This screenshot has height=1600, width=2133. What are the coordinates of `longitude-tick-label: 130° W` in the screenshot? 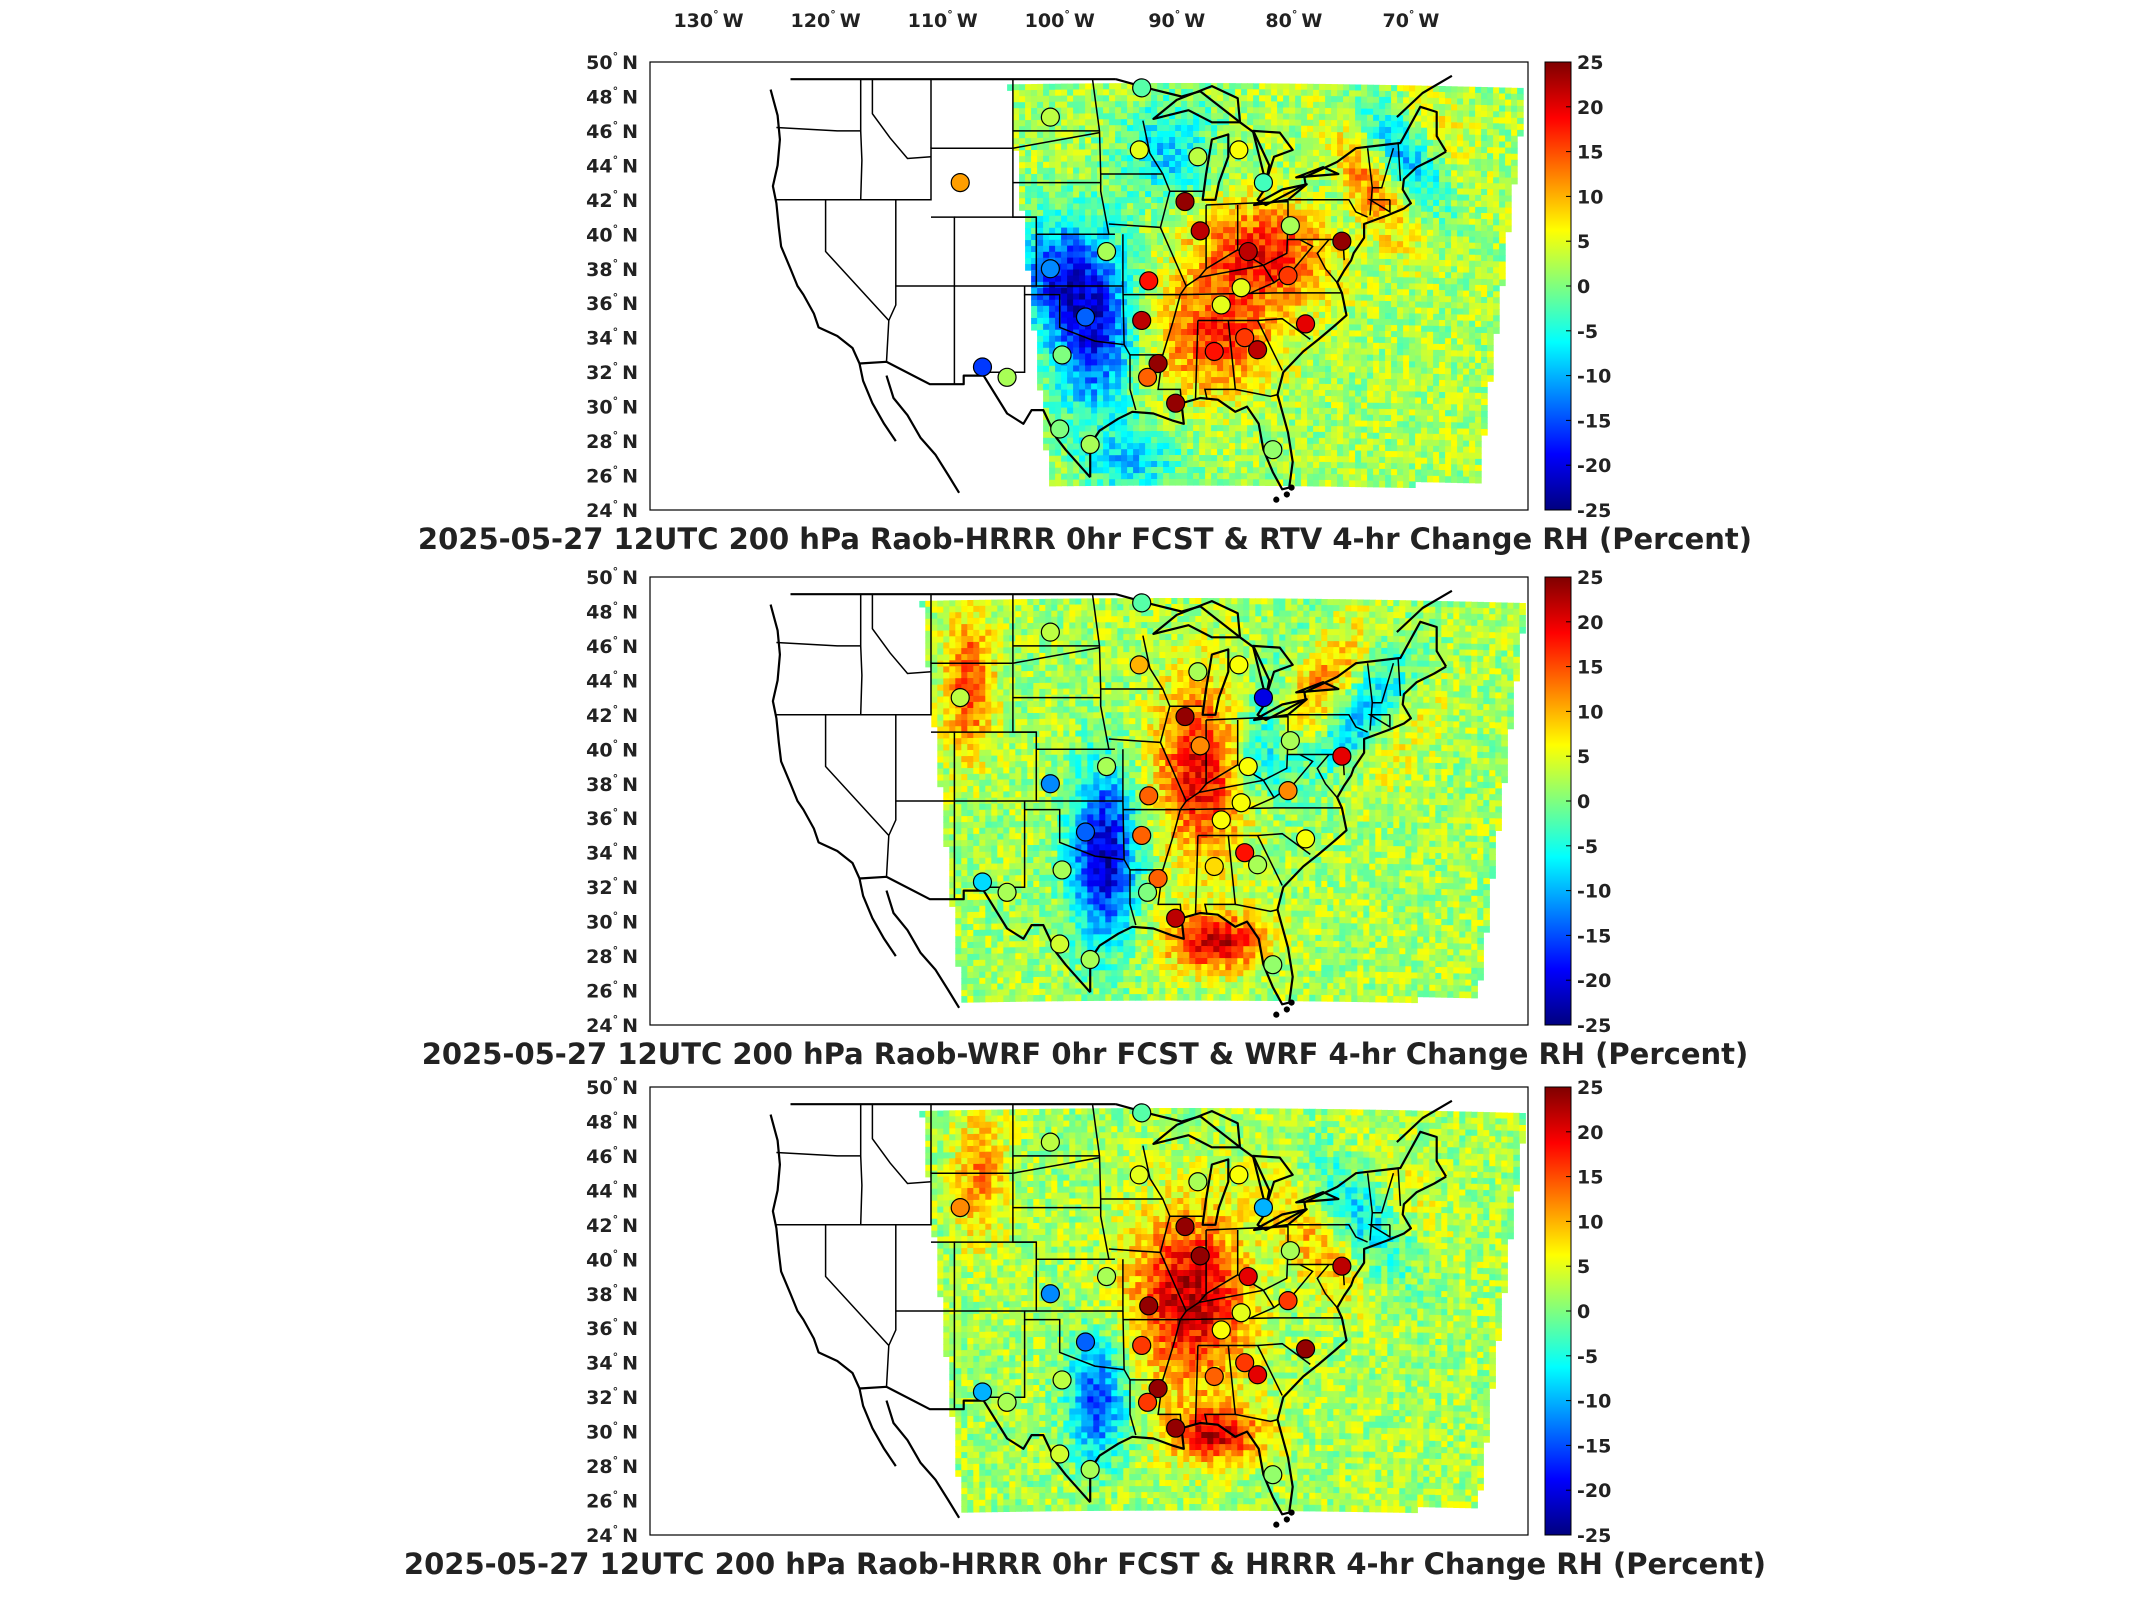 It's located at (708, 20).